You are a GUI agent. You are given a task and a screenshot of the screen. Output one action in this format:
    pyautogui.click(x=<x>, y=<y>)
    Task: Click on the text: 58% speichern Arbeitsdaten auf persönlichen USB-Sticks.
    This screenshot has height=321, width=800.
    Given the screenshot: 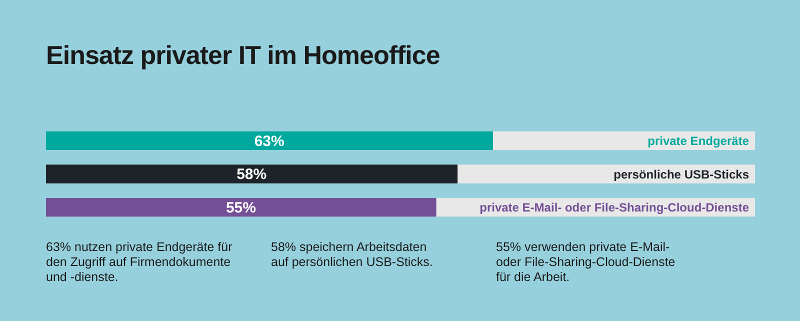 What is the action you would take?
    pyautogui.click(x=352, y=255)
    